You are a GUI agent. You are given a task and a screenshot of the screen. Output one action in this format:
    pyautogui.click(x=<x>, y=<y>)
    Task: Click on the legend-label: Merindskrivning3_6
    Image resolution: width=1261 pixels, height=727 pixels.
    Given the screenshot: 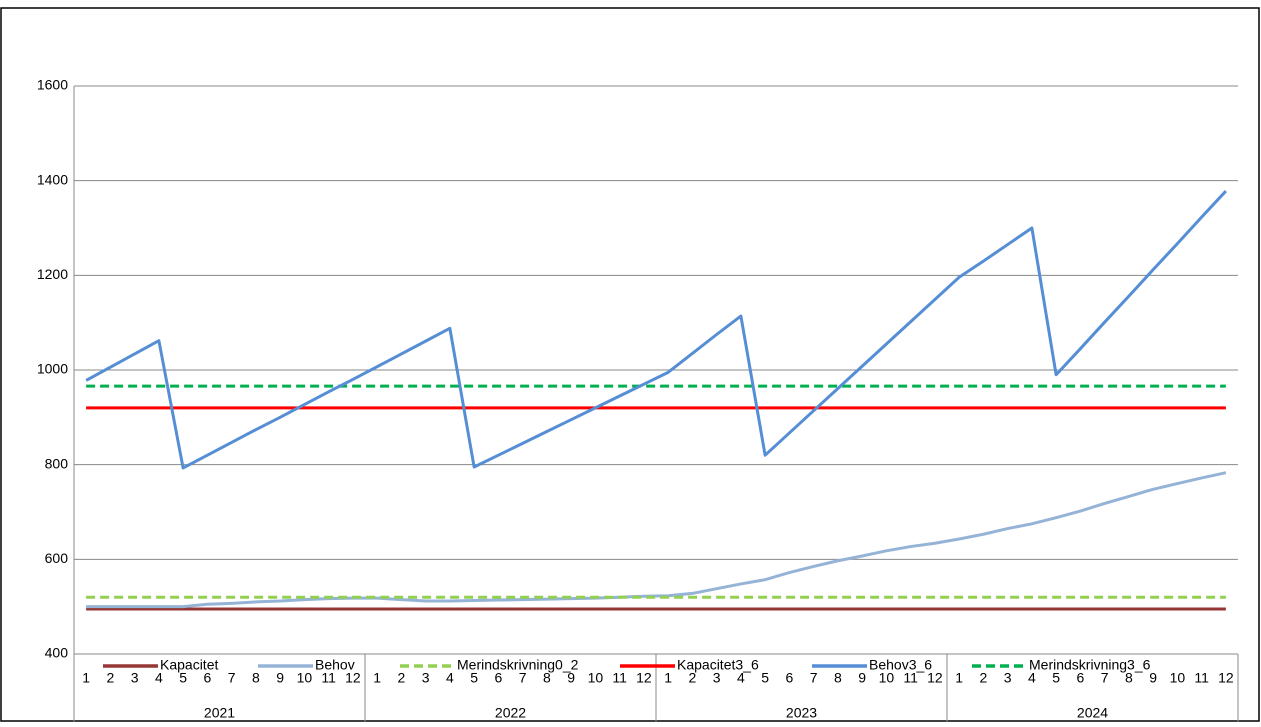 What is the action you would take?
    pyautogui.click(x=1090, y=665)
    